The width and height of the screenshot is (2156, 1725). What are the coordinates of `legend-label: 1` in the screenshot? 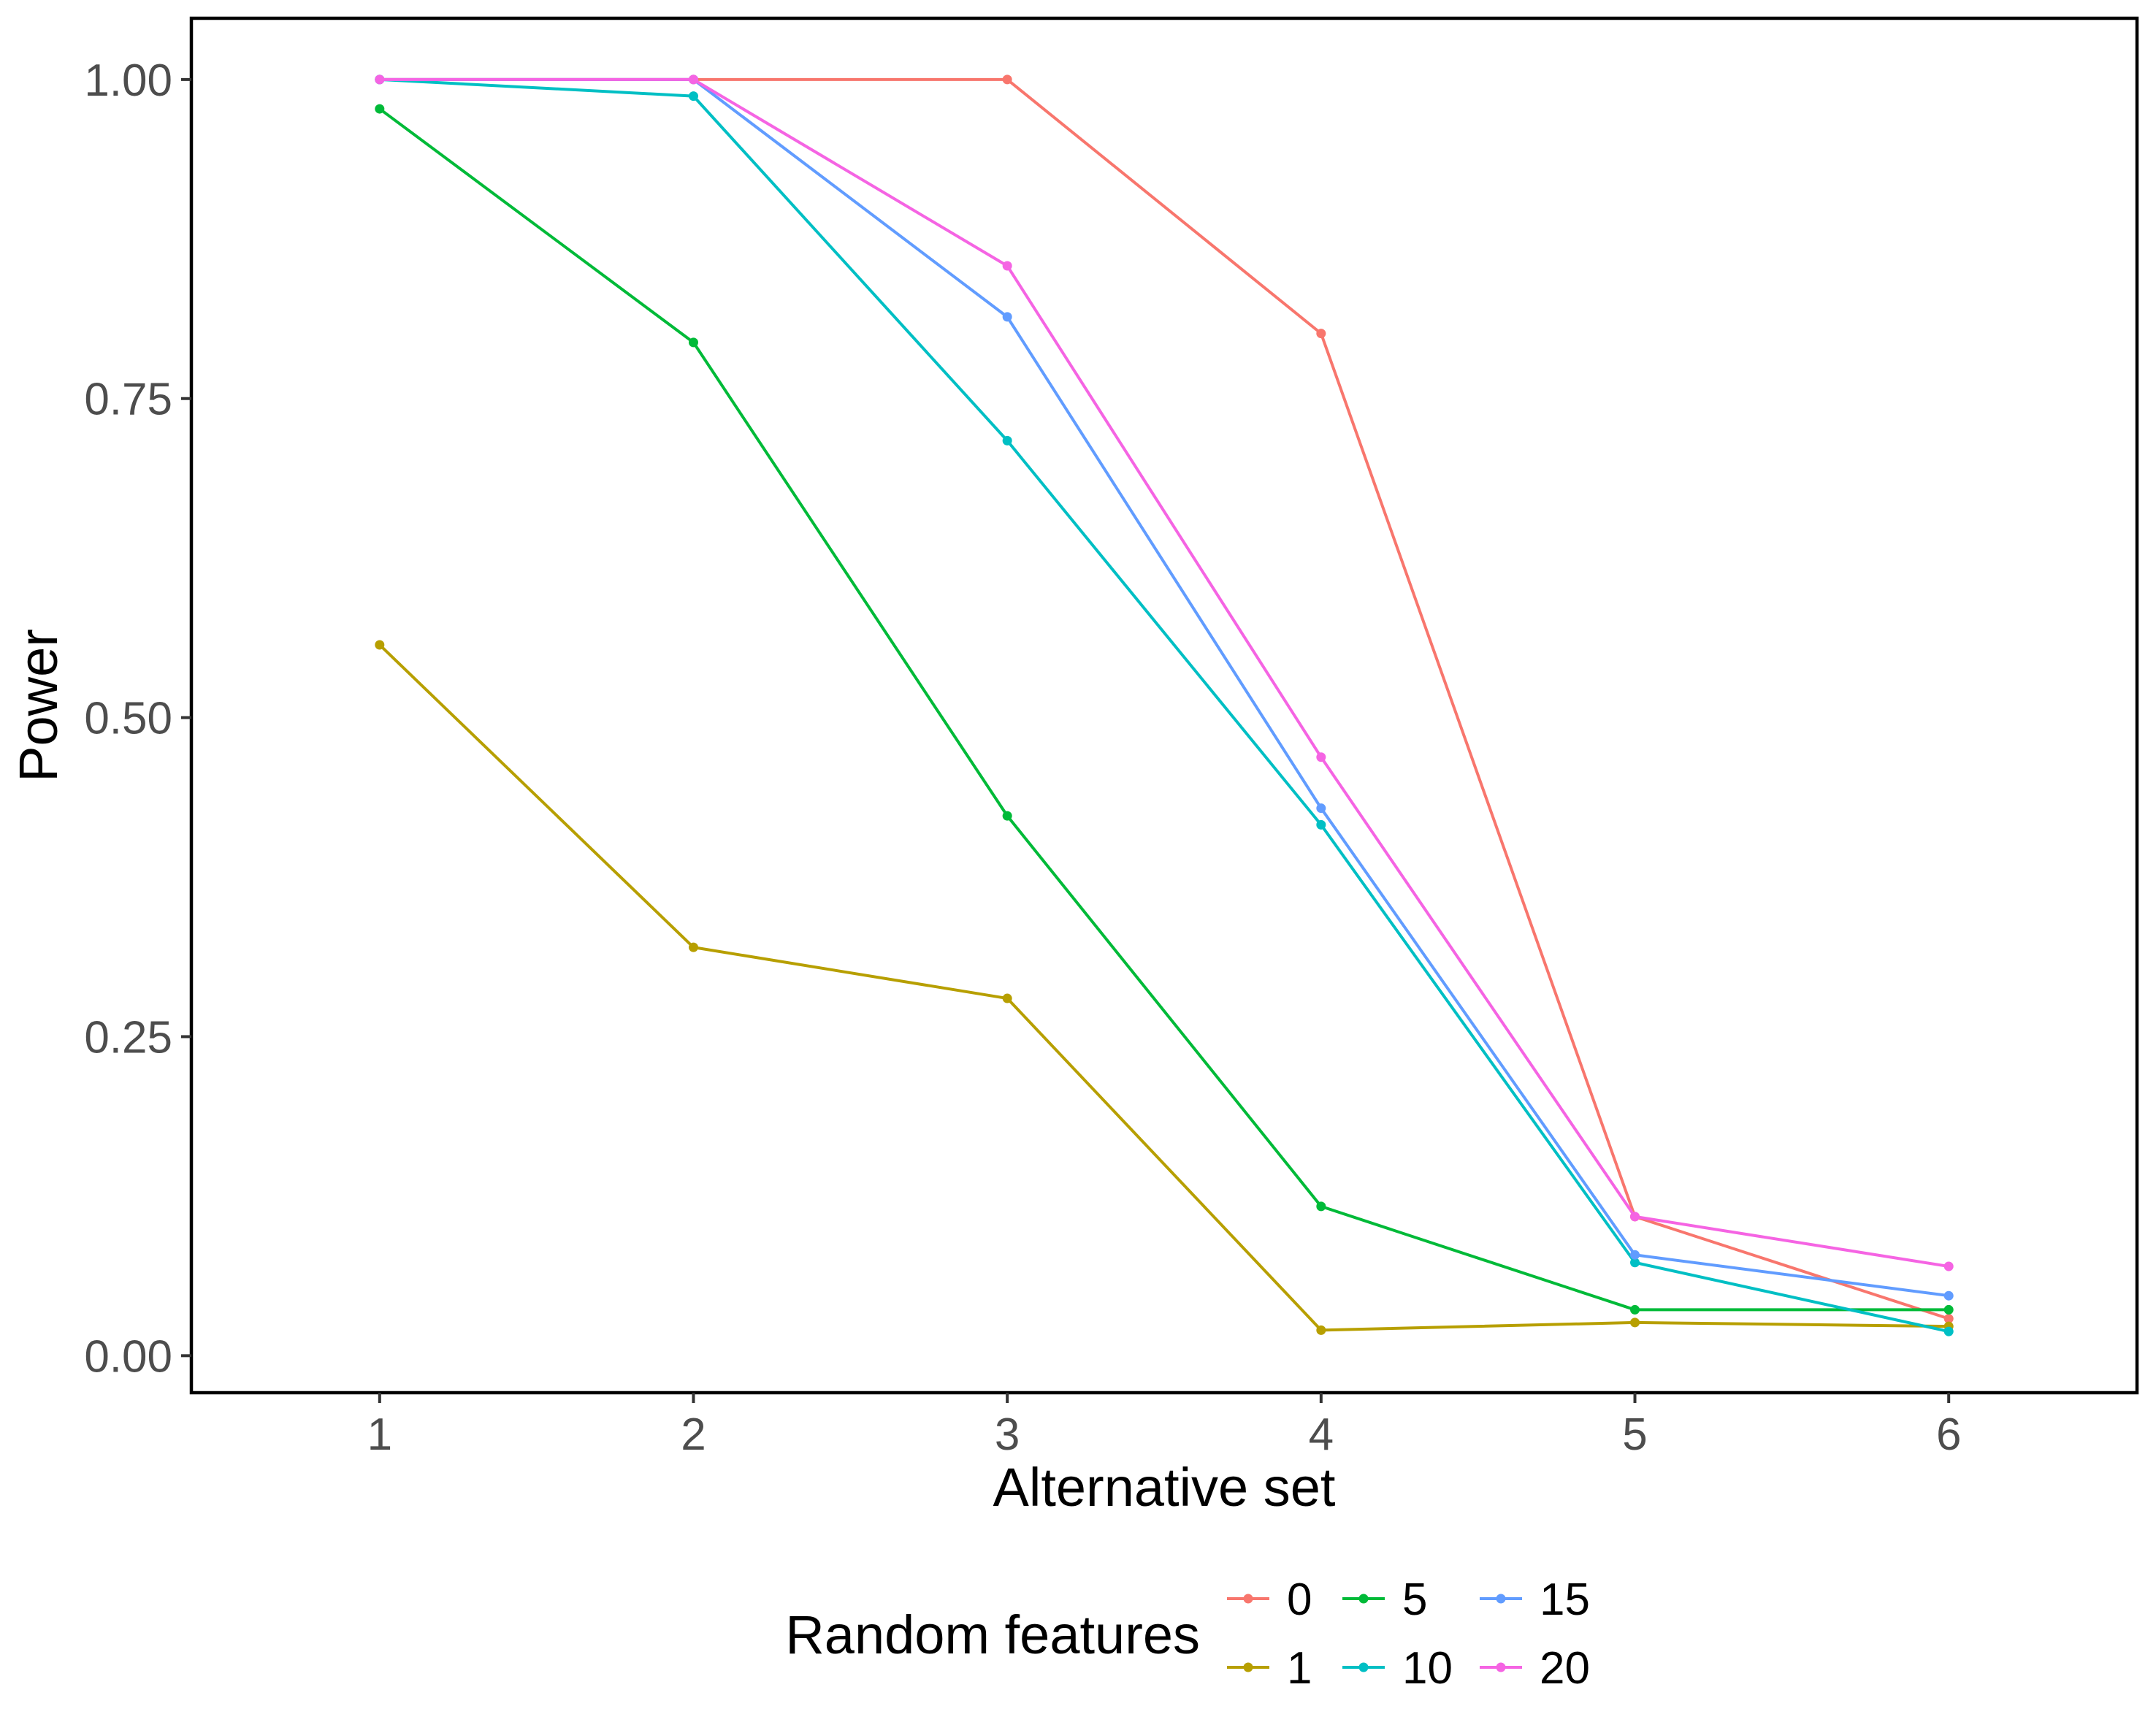 It's located at (1300, 1668).